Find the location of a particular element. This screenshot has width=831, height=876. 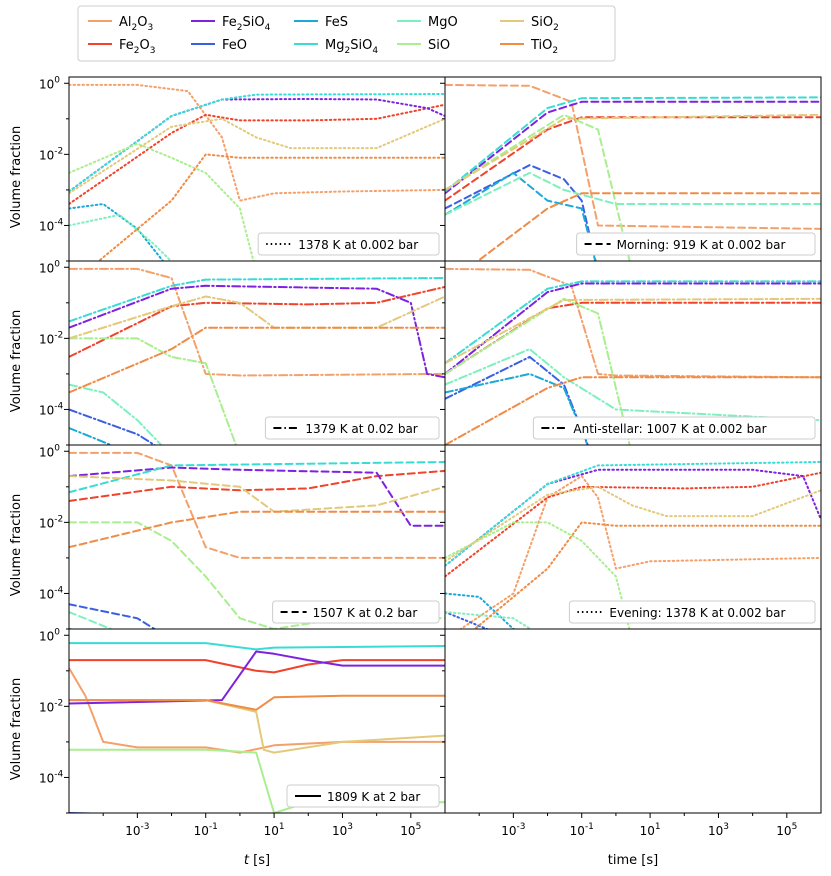

y-axis-label-row4: Volume fraction is located at coordinates (16, 729).